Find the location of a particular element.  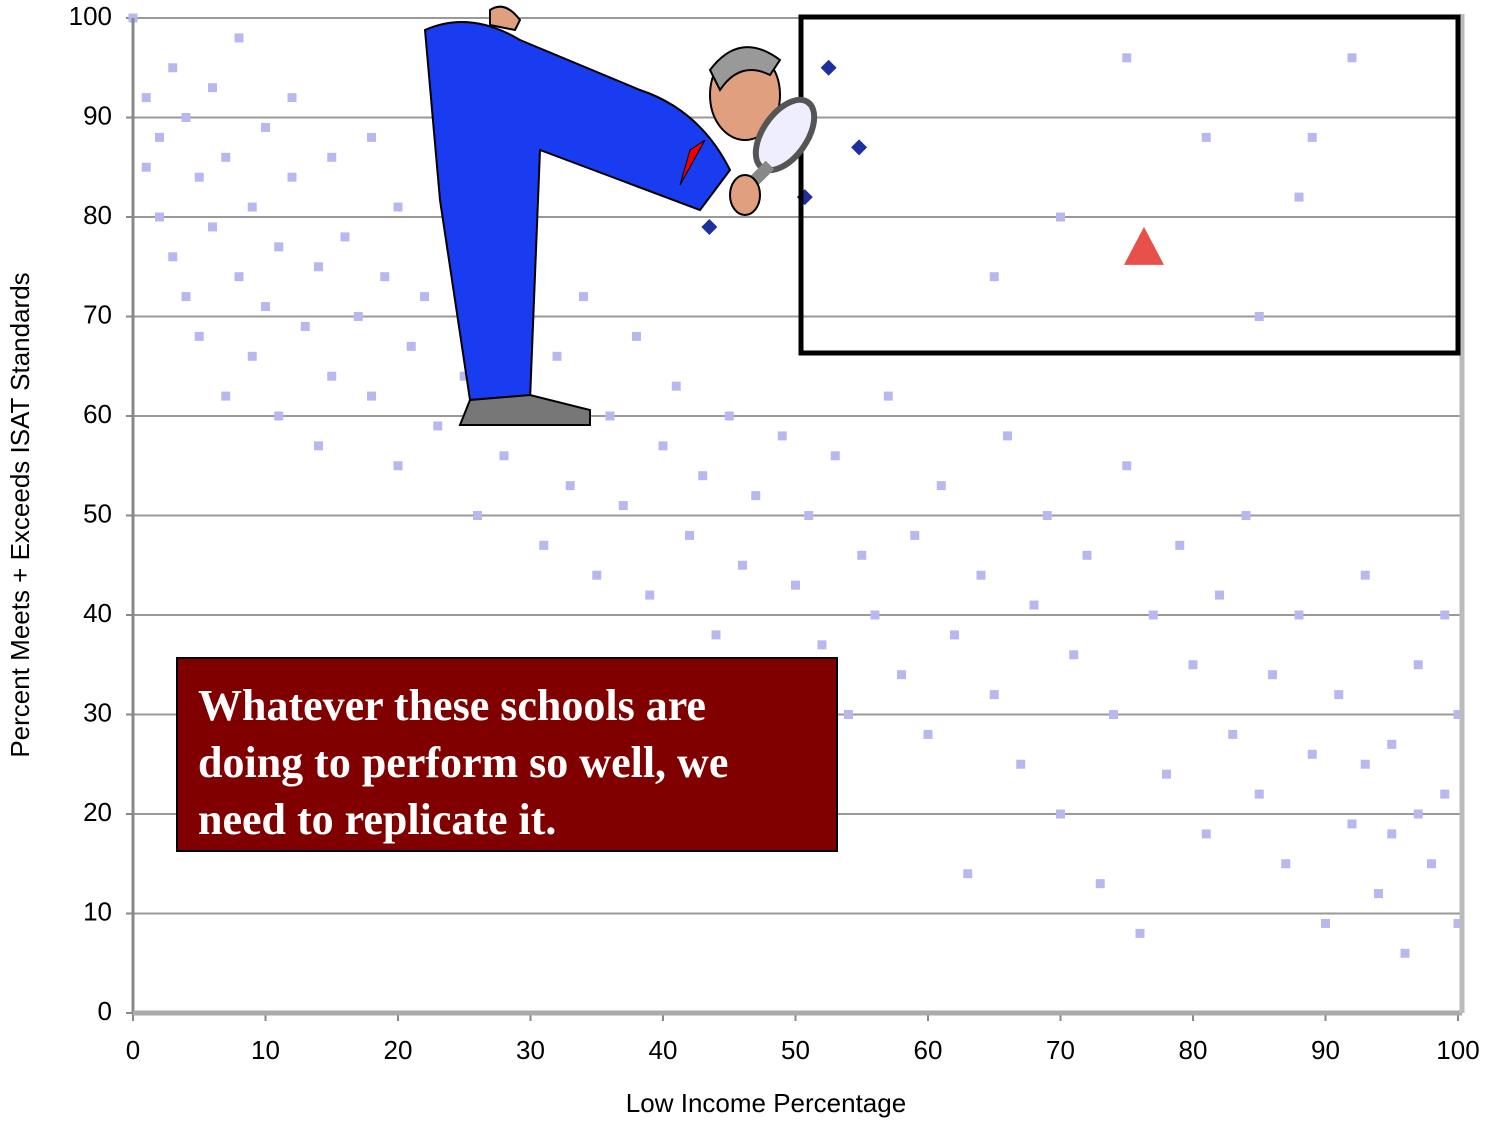

y-tick-label: 100 is located at coordinates (90, 16).